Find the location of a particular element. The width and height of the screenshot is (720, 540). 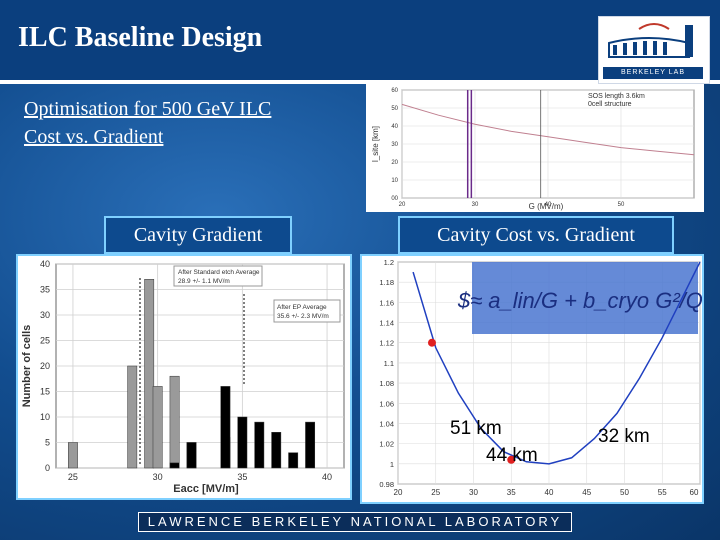

cavity-cost-label: Cavity Cost vs. Gradient is located at coordinates (536, 235).